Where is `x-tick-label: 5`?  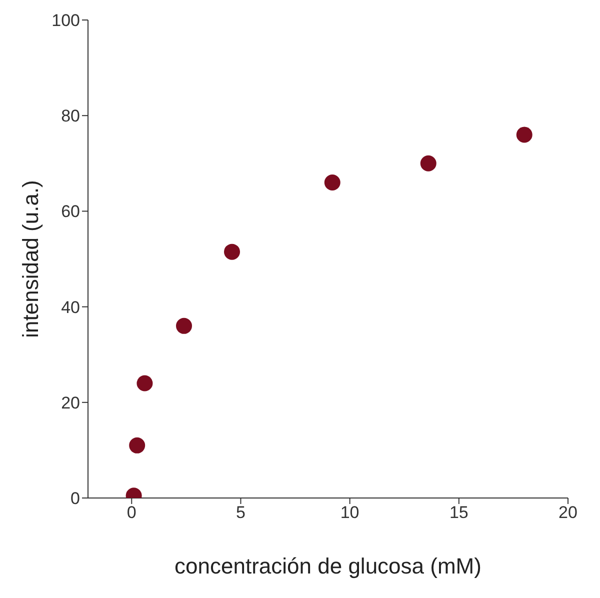 x-tick-label: 5 is located at coordinates (241, 512).